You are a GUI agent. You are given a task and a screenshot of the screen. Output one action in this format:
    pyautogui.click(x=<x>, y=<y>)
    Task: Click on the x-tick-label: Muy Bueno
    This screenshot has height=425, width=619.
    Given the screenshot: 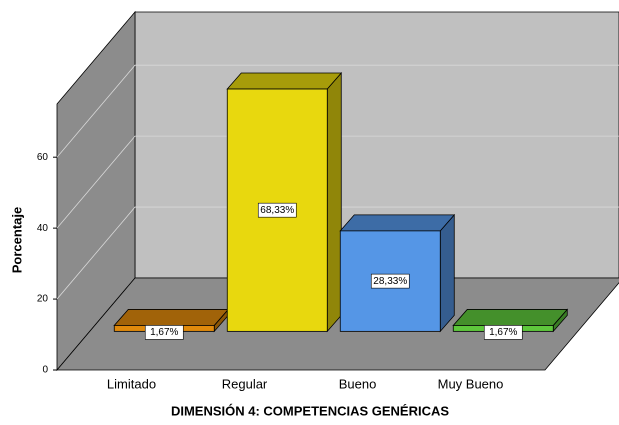 What is the action you would take?
    pyautogui.click(x=471, y=383)
    